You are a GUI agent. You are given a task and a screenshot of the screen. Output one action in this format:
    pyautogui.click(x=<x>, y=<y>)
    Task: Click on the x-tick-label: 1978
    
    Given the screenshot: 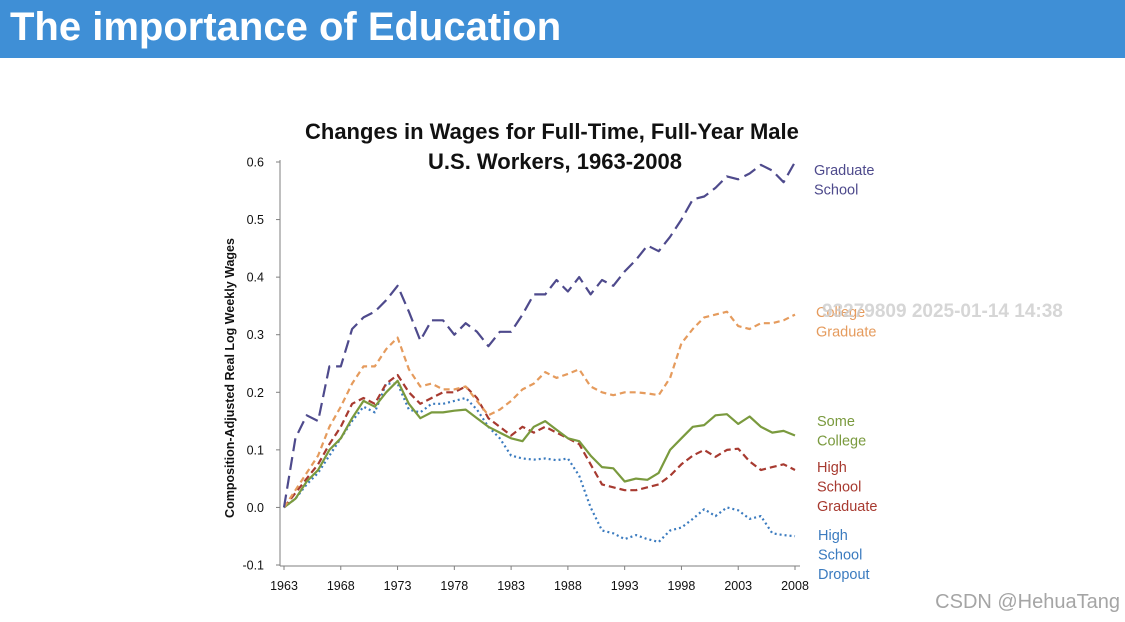 What is the action you would take?
    pyautogui.click(x=454, y=586)
    